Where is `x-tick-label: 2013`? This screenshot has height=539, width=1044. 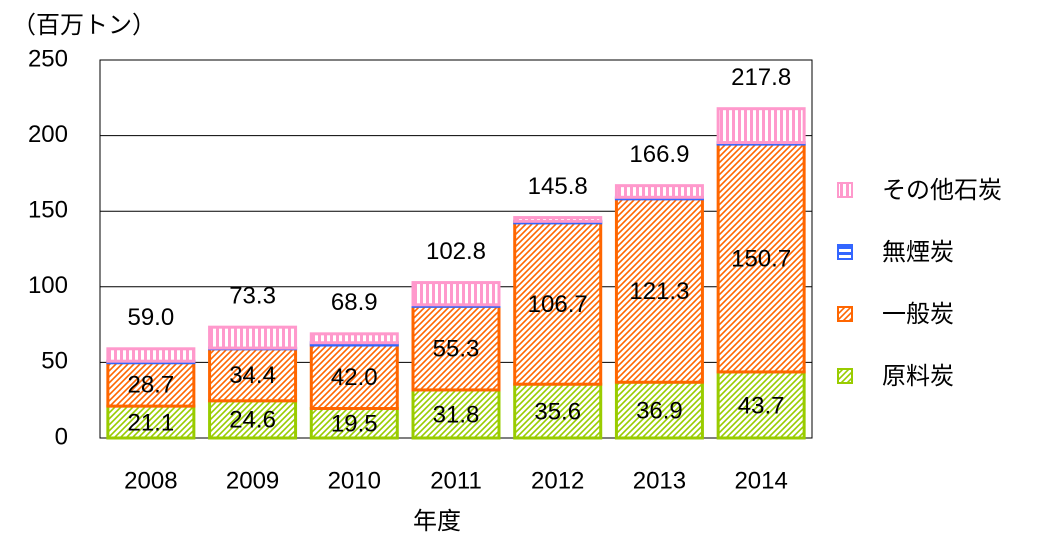 x-tick-label: 2013 is located at coordinates (659, 480).